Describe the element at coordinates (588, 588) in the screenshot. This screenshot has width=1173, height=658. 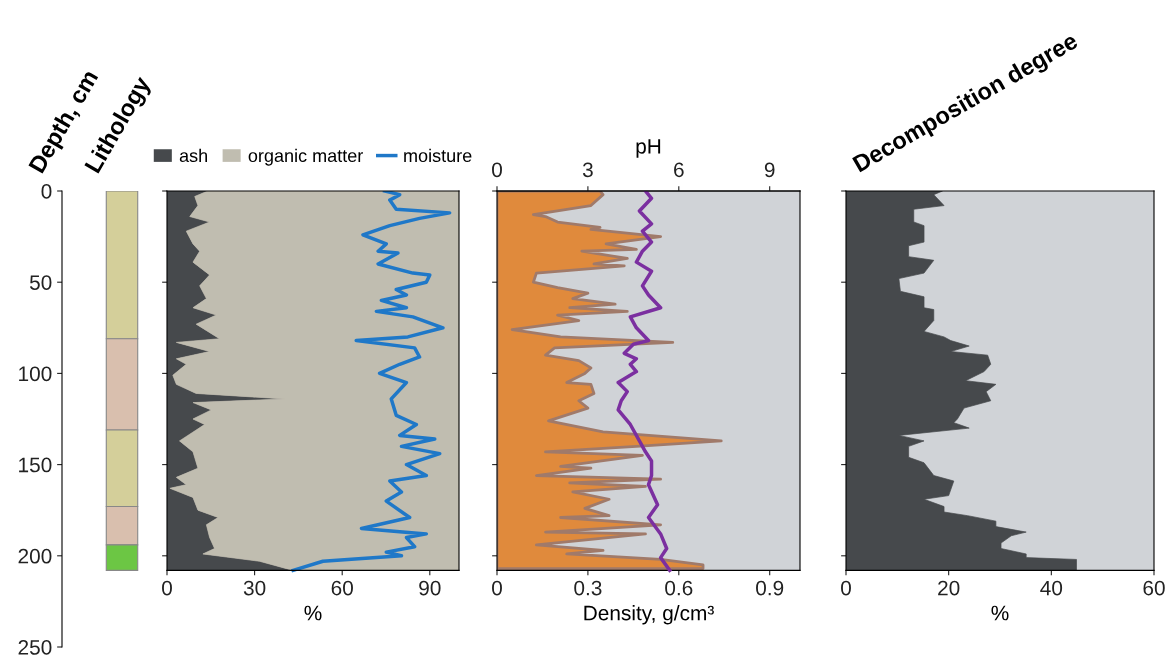
I see `x-tick-label: 0.3` at that location.